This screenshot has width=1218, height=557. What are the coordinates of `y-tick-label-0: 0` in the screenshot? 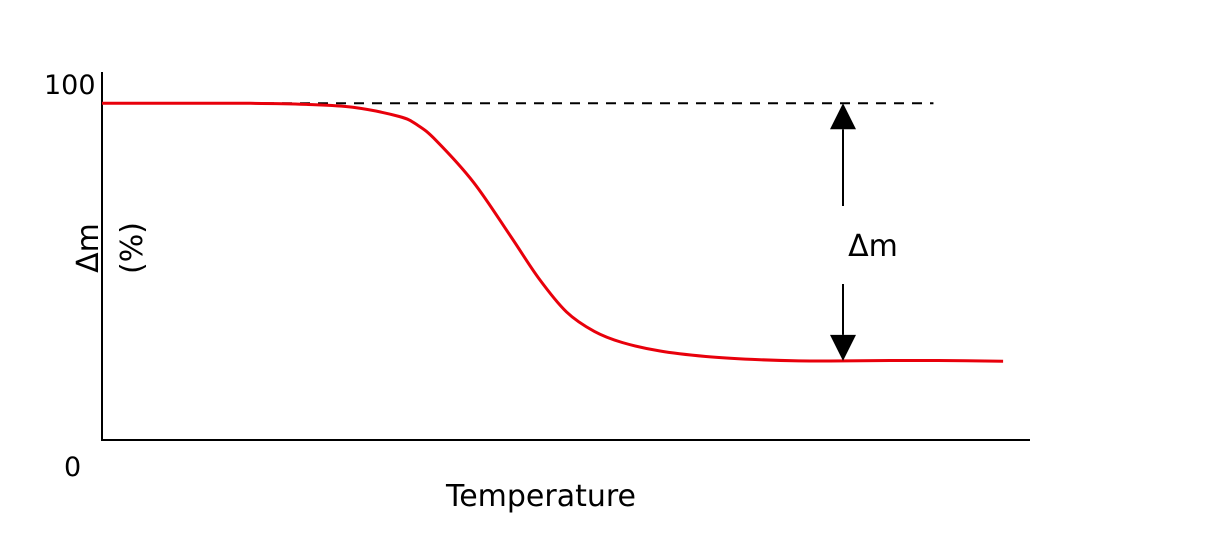 It's located at (72, 467).